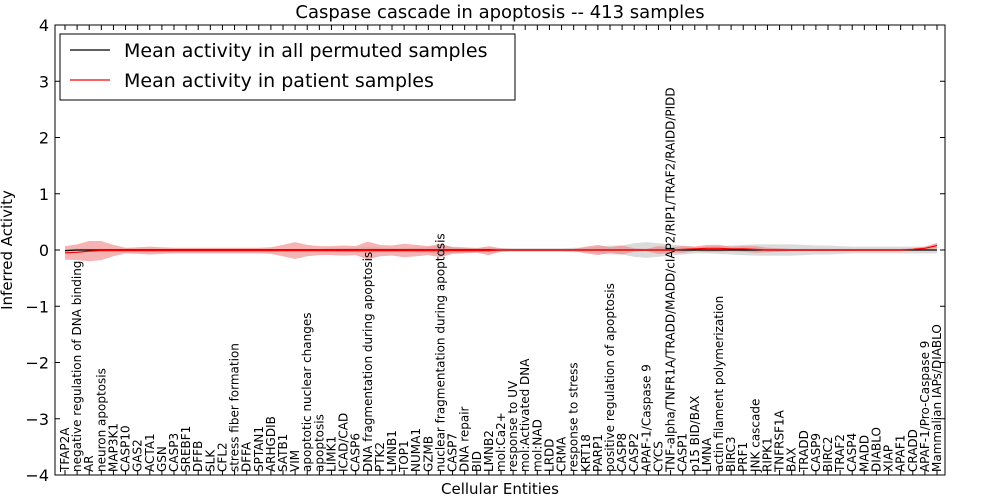 This screenshot has width=1000, height=500. What do you see at coordinates (162, 459) in the screenshot?
I see `category-label: GSN` at bounding box center [162, 459].